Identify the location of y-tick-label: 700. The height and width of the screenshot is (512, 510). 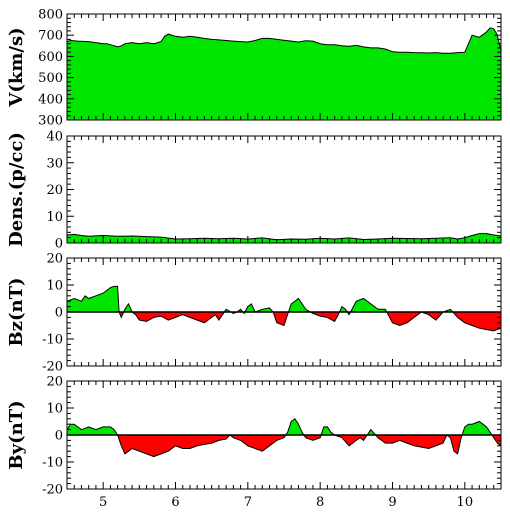
(50, 36).